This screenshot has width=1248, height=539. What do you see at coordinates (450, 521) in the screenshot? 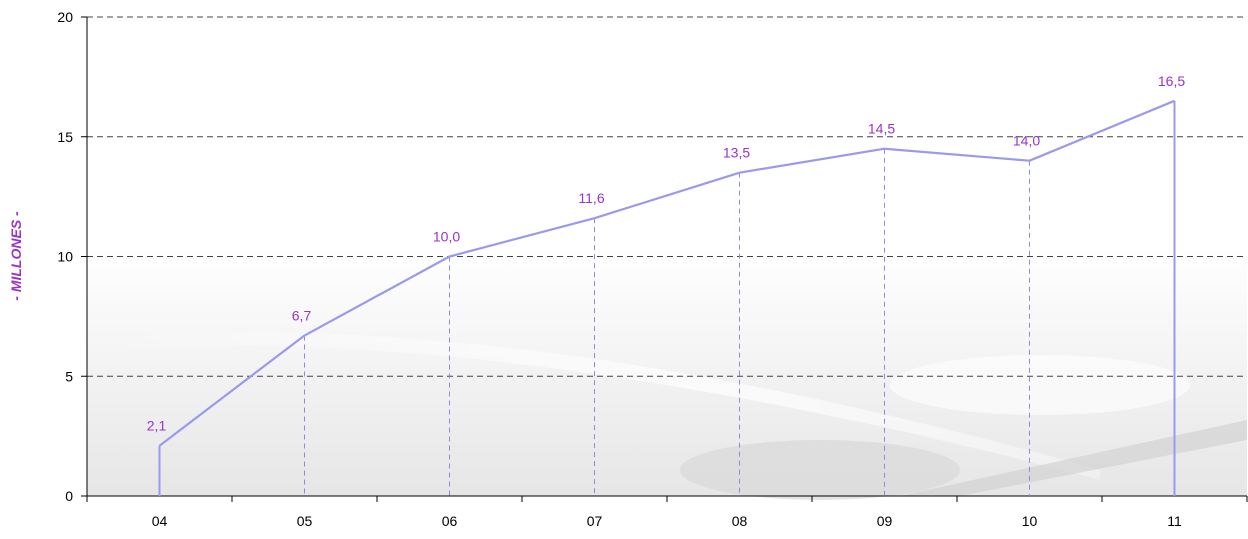
I see `x-tick-label-06: 06` at bounding box center [450, 521].